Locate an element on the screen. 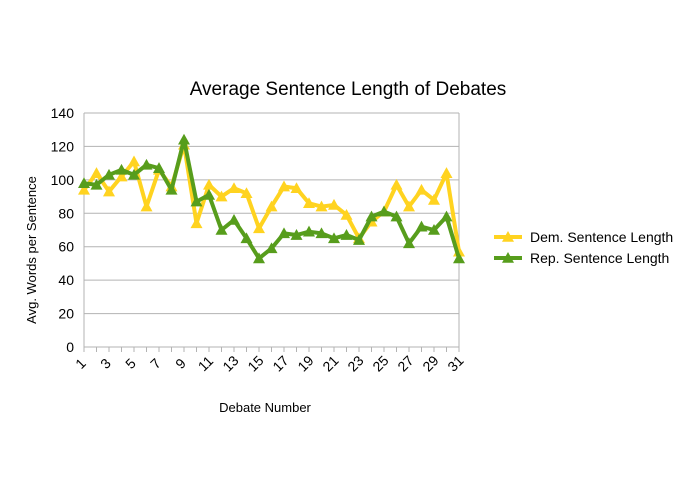  y-axis-label: Avg. Words per Sentence is located at coordinates (31, 250).